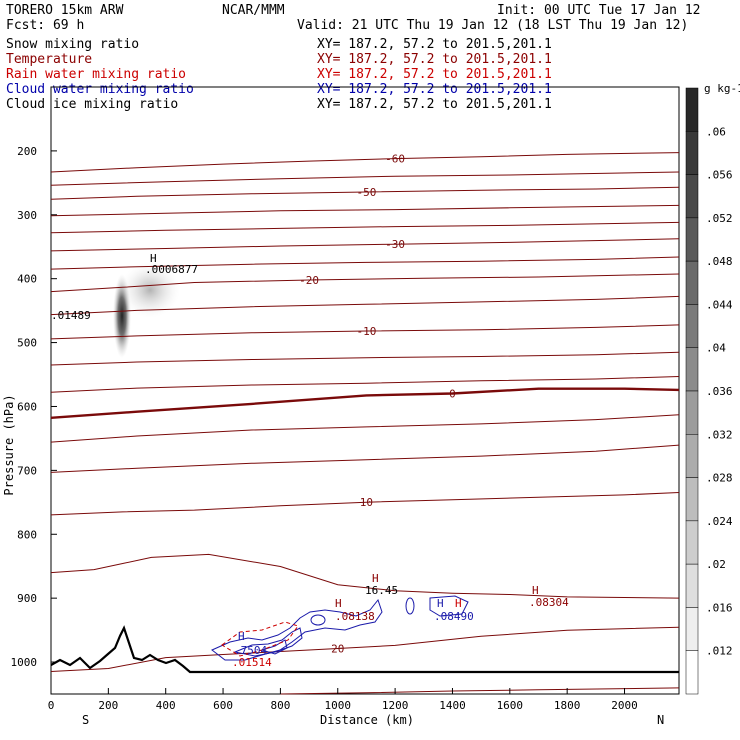  What do you see at coordinates (27, 215) in the screenshot?
I see `y-tick-label: 300` at bounding box center [27, 215].